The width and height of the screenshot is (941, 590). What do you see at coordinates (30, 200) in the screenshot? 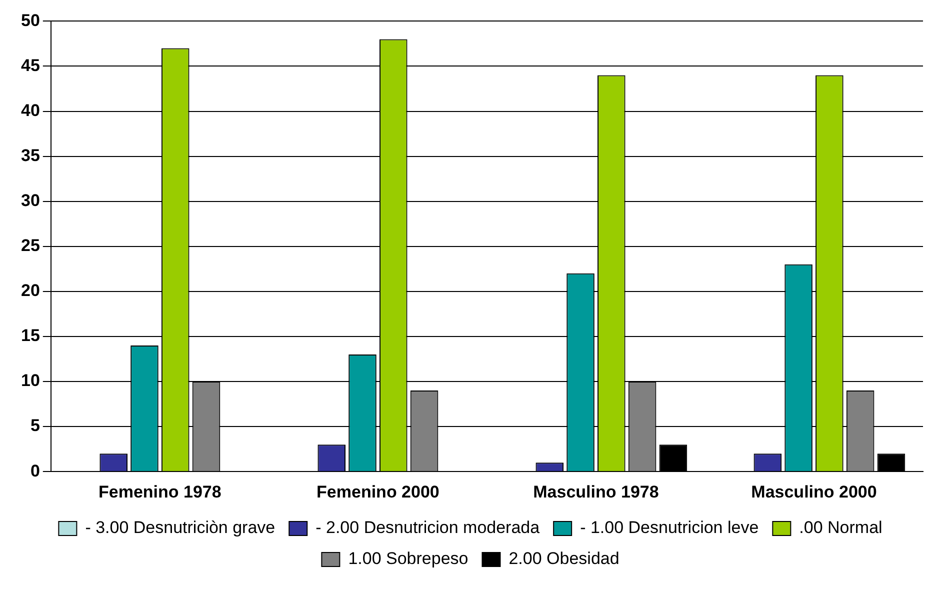
I see `y-tick-label: 30` at bounding box center [30, 200].